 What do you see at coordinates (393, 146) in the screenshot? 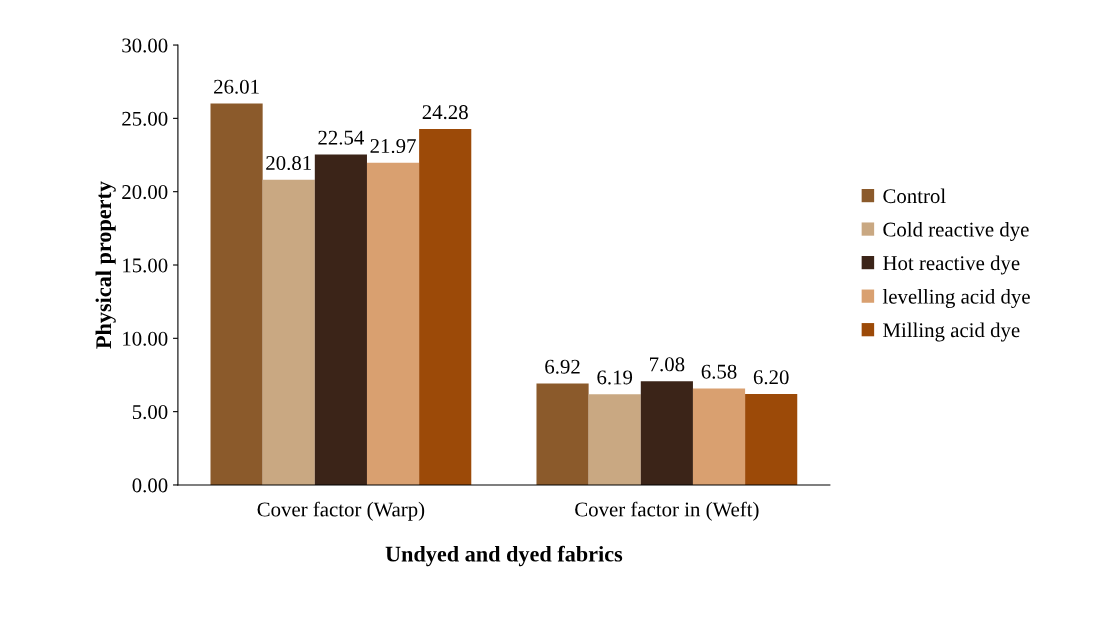
I see `data-label: 21.97` at bounding box center [393, 146].